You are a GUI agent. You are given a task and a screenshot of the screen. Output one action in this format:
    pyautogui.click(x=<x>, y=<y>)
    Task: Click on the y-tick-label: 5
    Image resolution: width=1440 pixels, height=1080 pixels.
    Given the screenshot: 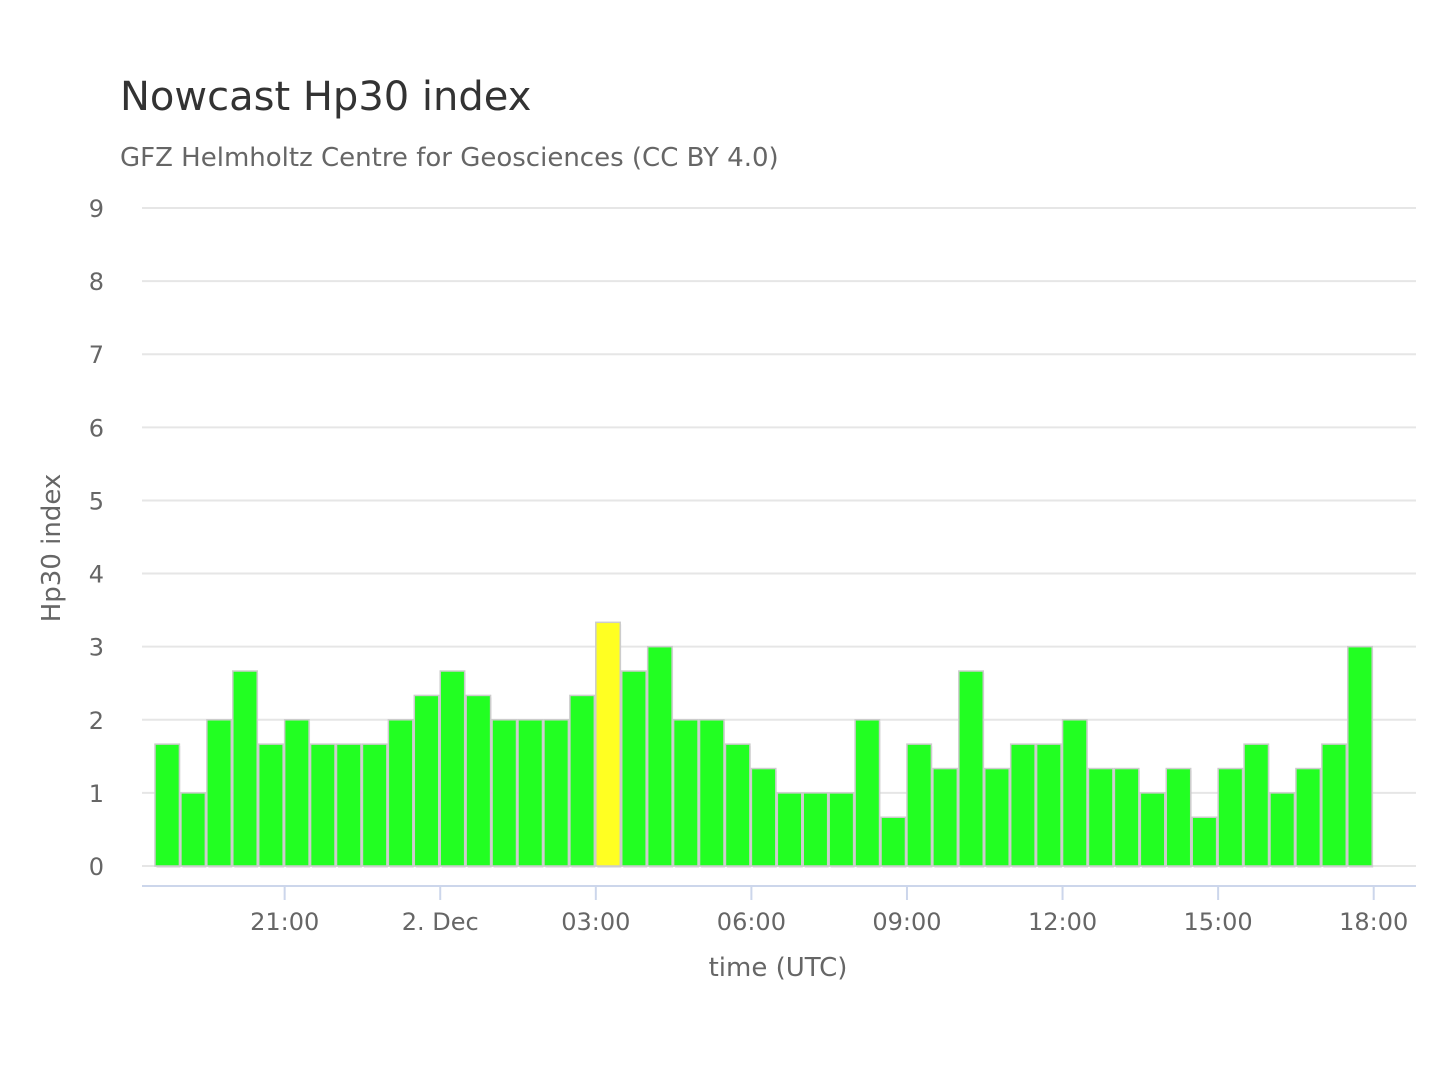 What is the action you would take?
    pyautogui.click(x=96, y=501)
    